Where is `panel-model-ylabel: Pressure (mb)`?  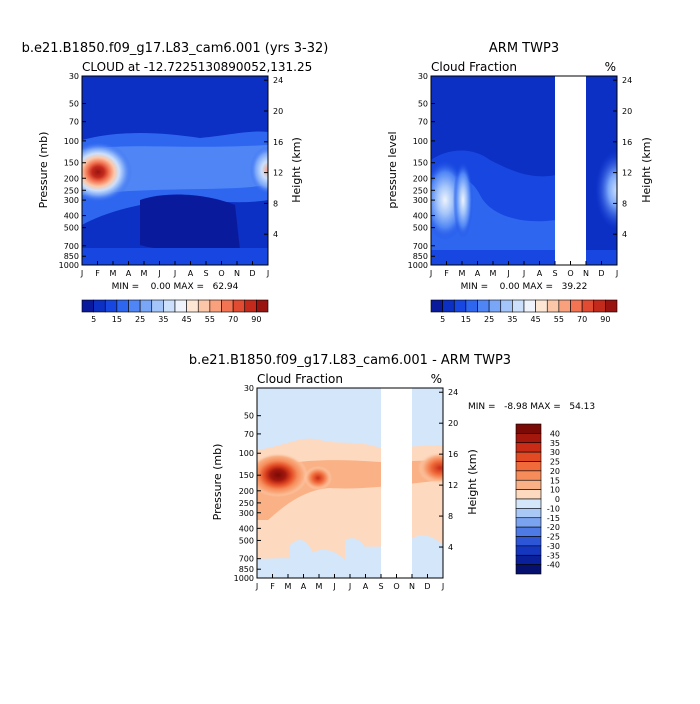 panel-model-ylabel: Pressure (mb) is located at coordinates (43, 170).